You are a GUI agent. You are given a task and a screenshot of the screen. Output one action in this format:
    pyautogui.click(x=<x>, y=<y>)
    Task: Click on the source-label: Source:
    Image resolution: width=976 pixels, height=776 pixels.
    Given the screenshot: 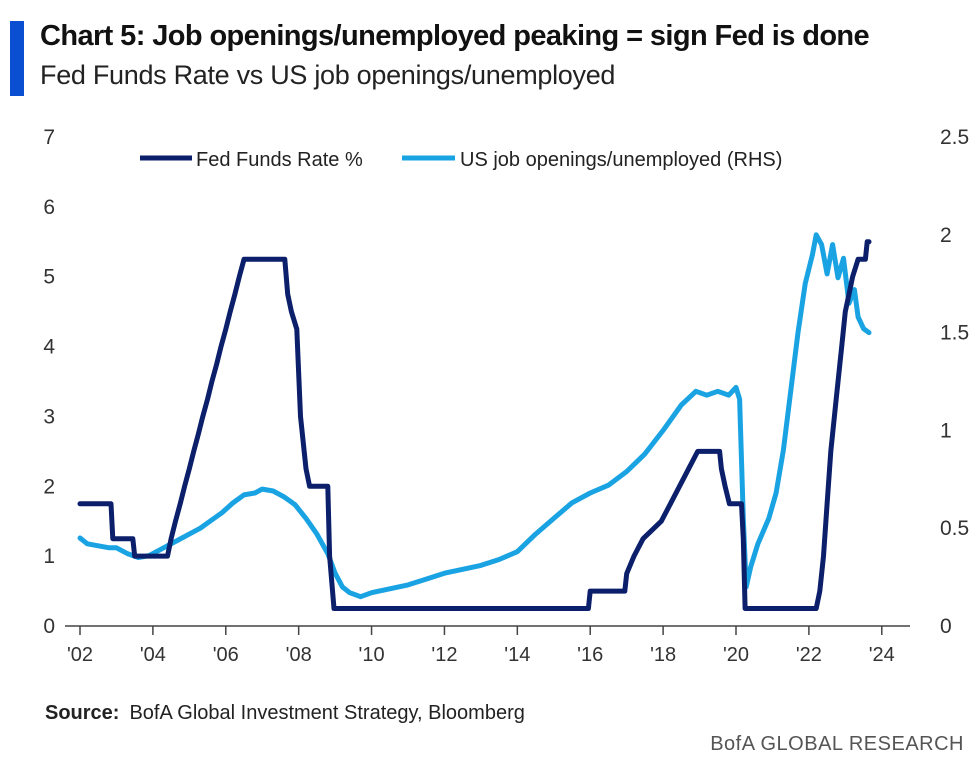 What is the action you would take?
    pyautogui.click(x=82, y=713)
    